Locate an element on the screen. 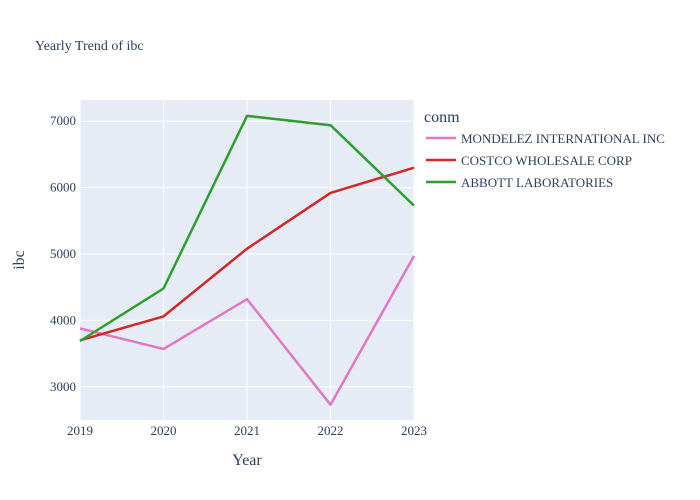 The image size is (700, 500). x-axis-title: Year is located at coordinates (247, 460).